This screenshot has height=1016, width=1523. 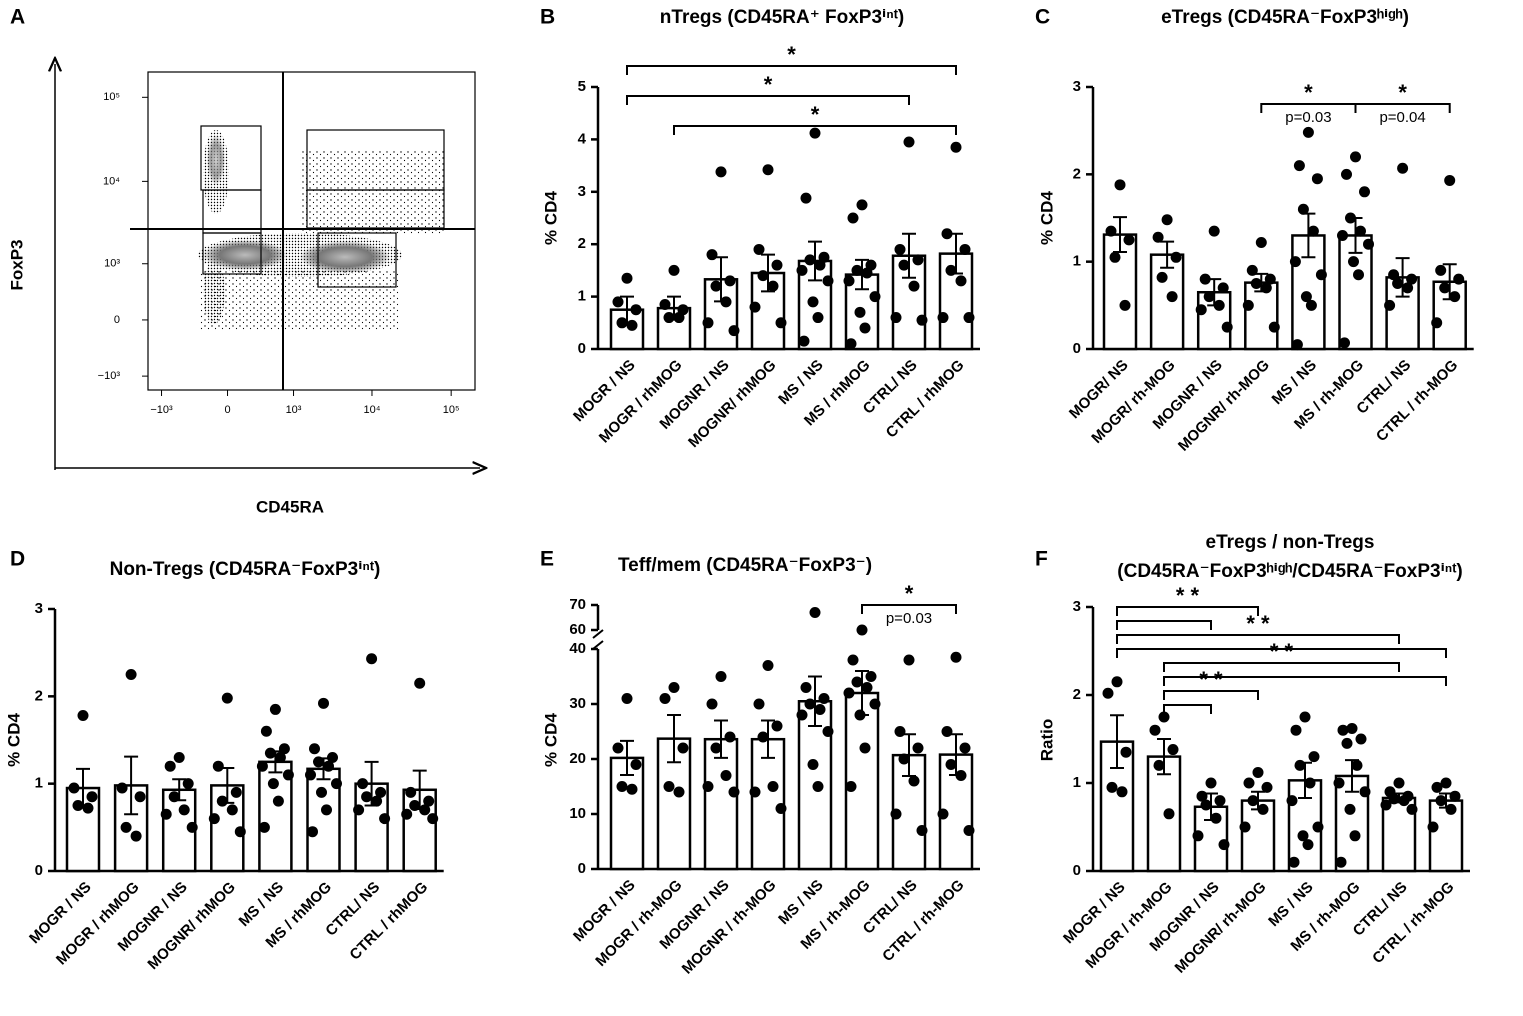 What do you see at coordinates (547, 559) in the screenshot?
I see `panel-letter: E` at bounding box center [547, 559].